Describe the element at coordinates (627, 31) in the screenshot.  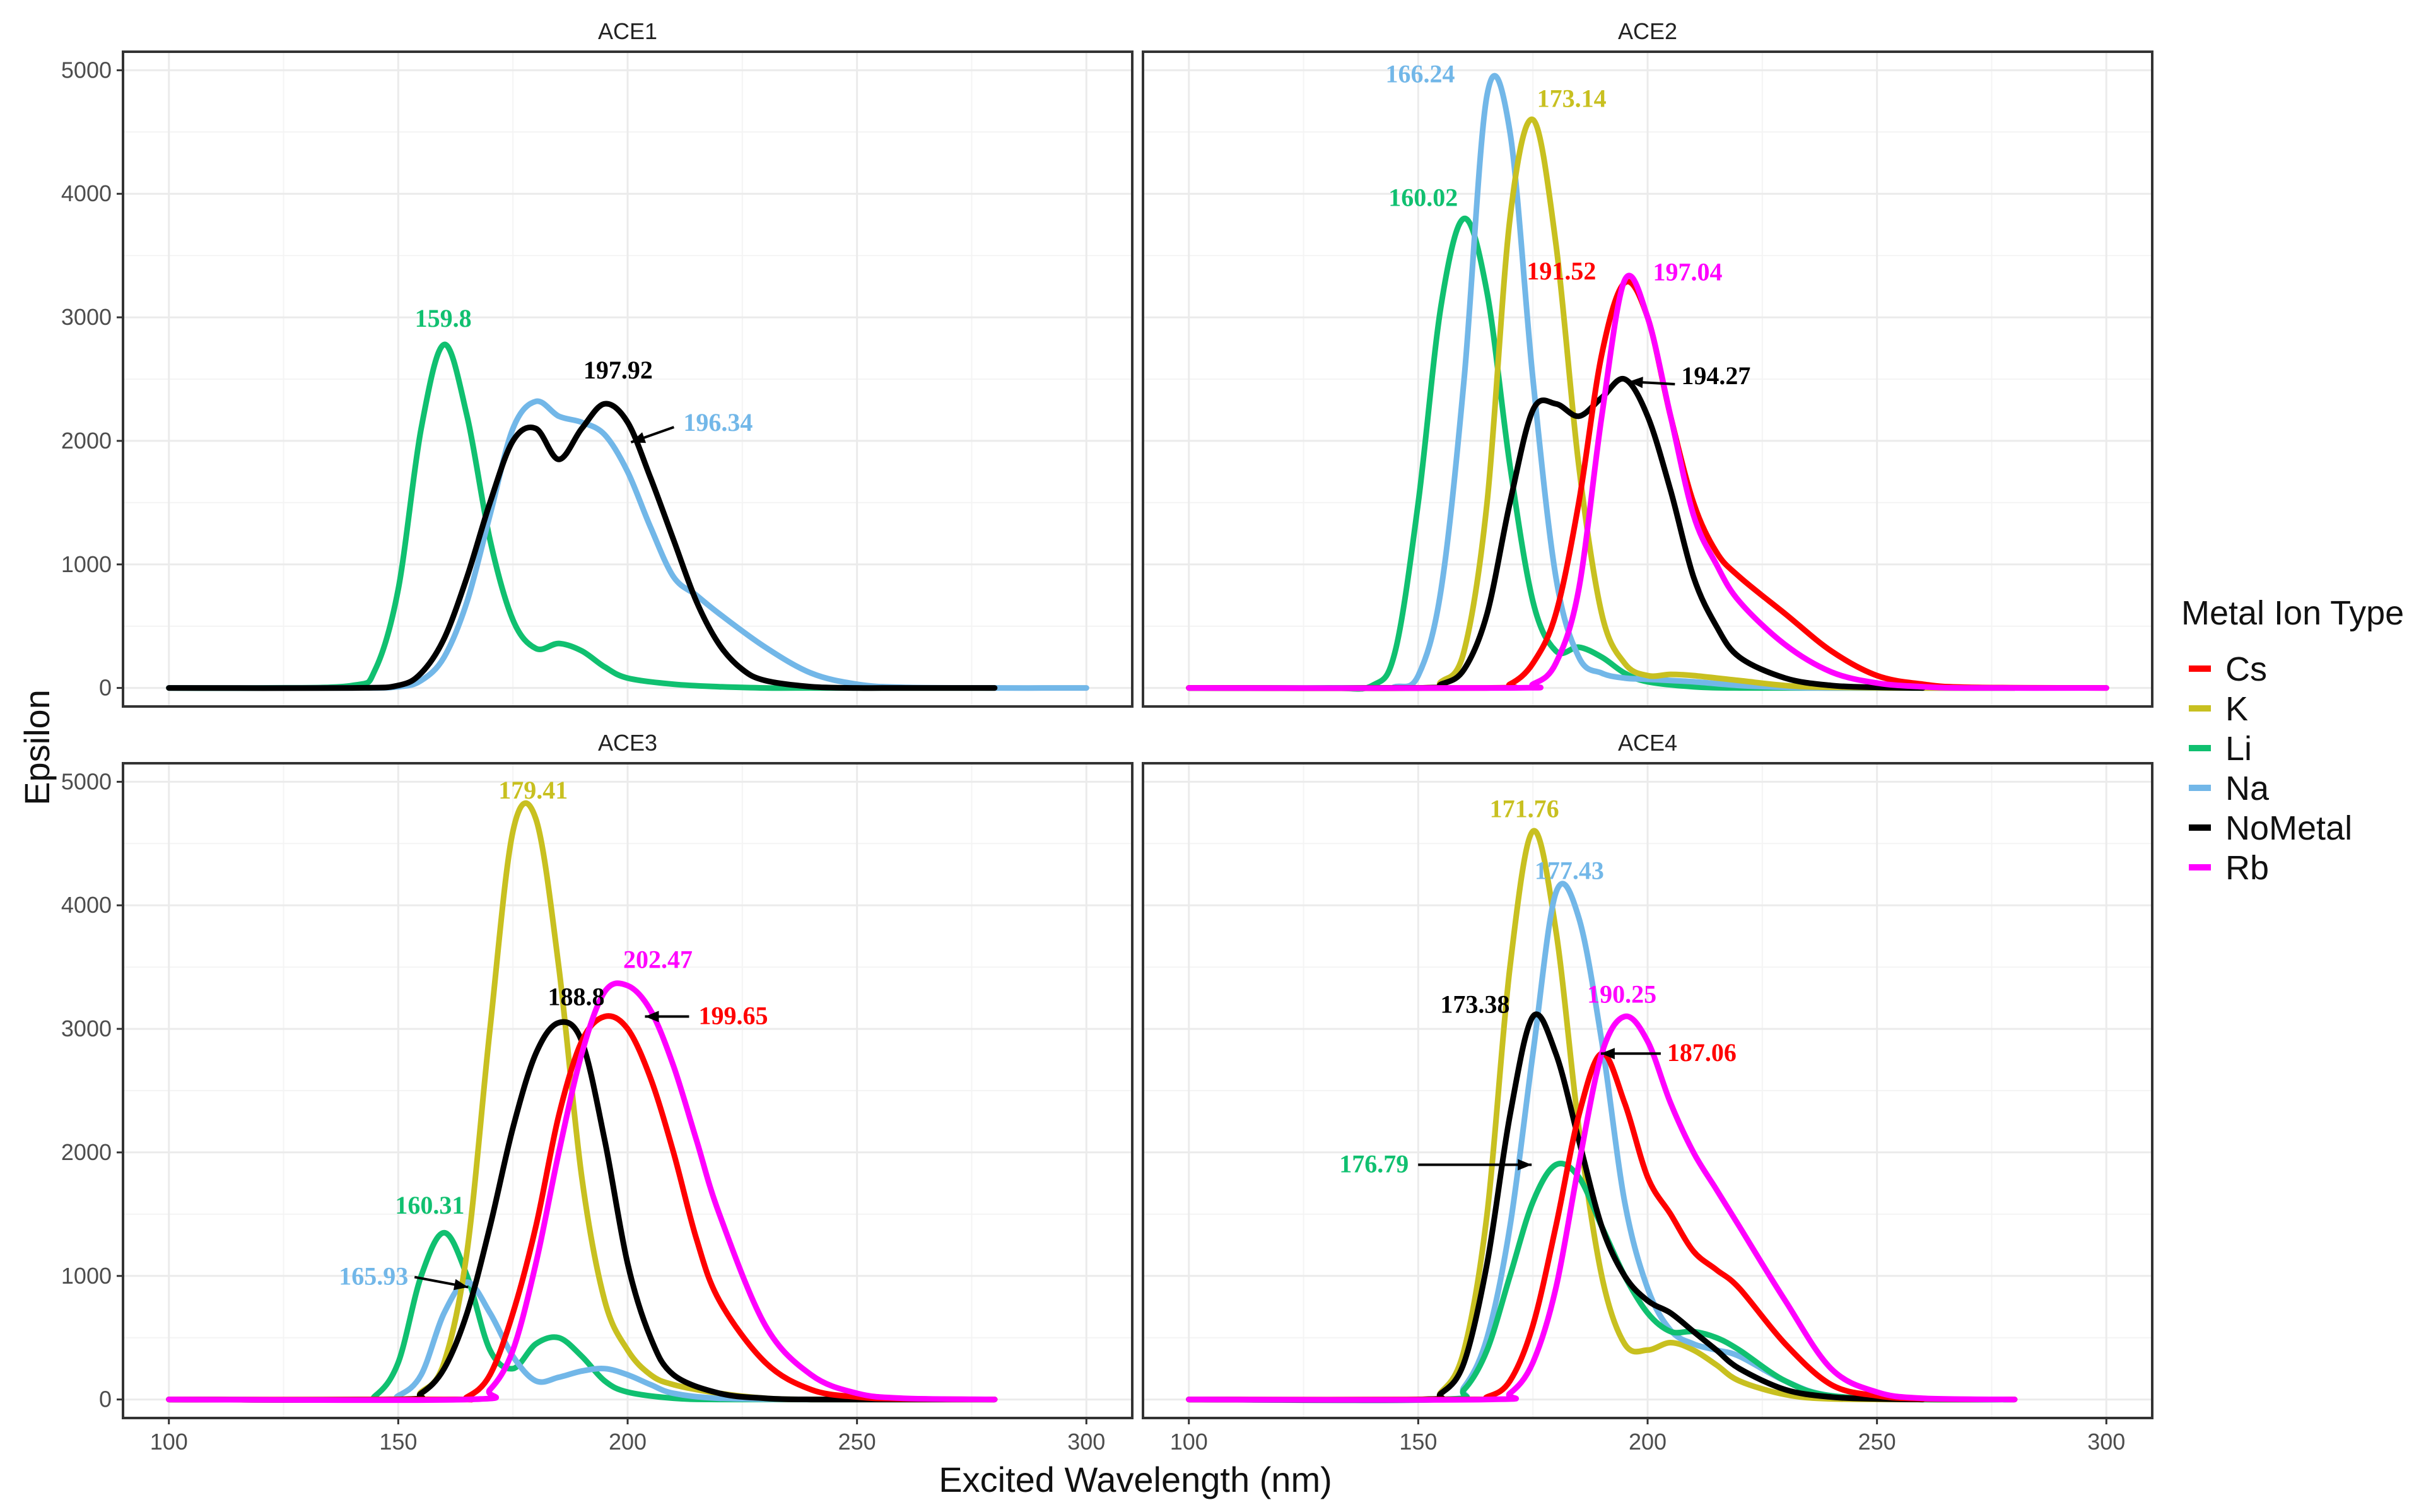
I see `panel-title: ACE1` at that location.